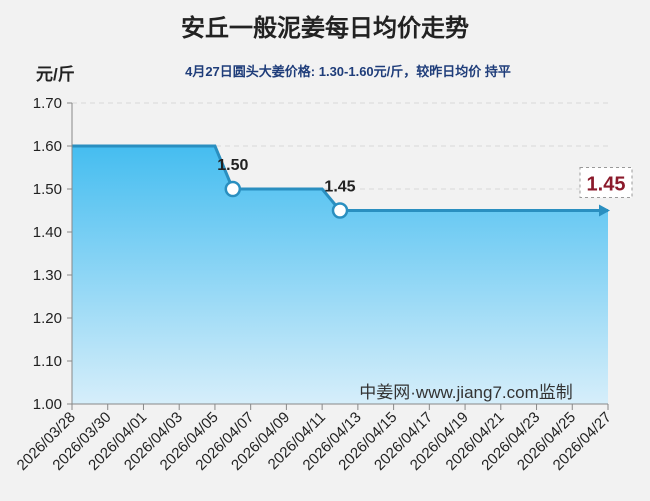  Describe the element at coordinates (47, 103) in the screenshot. I see `y-tick-label: 1.70` at that location.